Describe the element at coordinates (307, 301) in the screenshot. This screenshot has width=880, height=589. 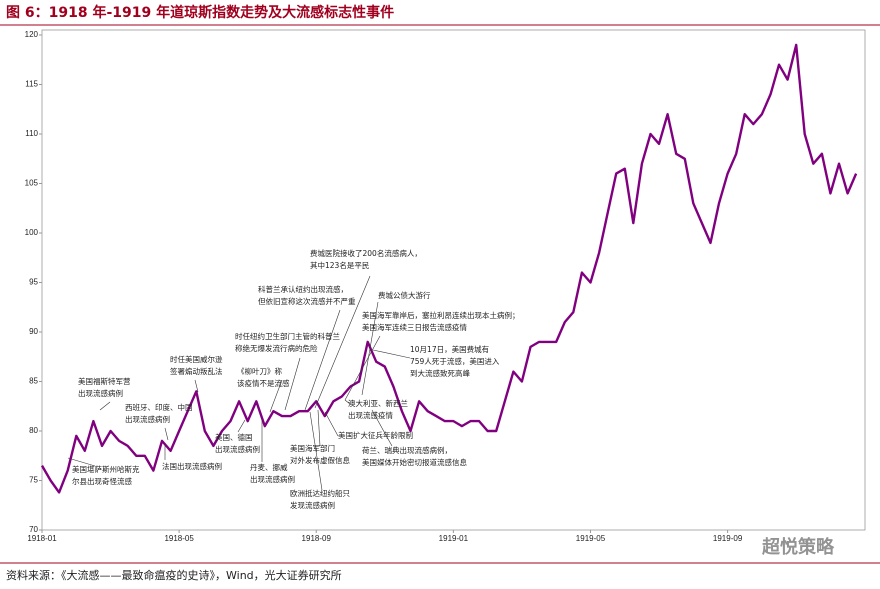
I see `annotation-line: 但依旧宣称这次流感并不严重` at that location.